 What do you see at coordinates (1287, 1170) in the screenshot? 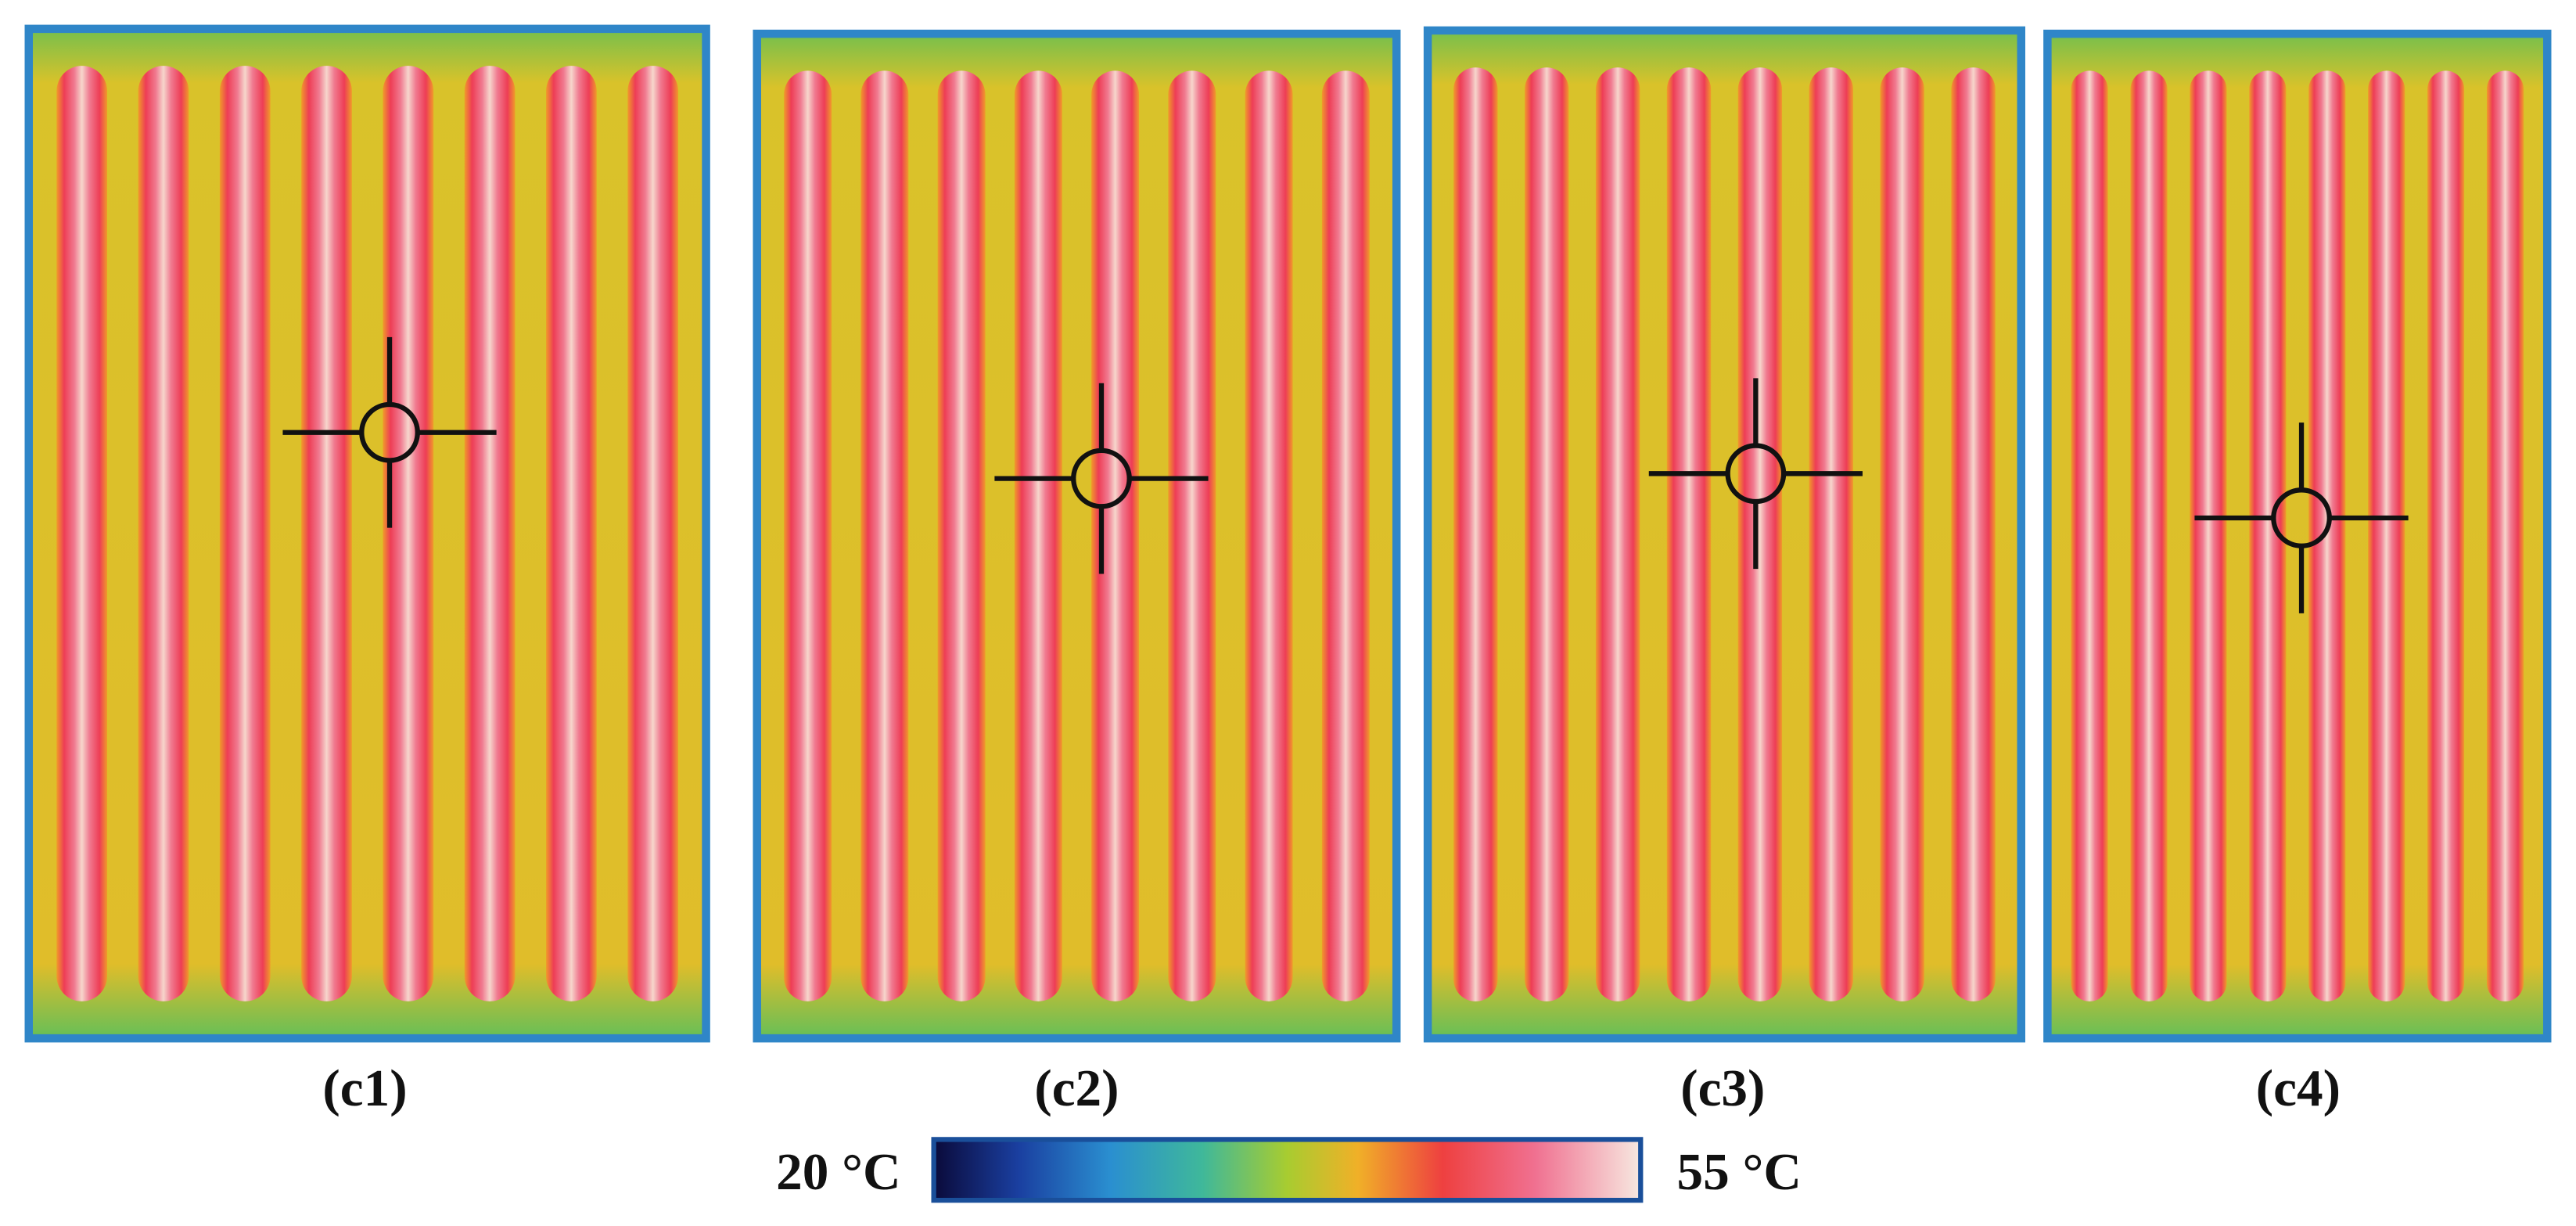
I see `colorbar` at bounding box center [1287, 1170].